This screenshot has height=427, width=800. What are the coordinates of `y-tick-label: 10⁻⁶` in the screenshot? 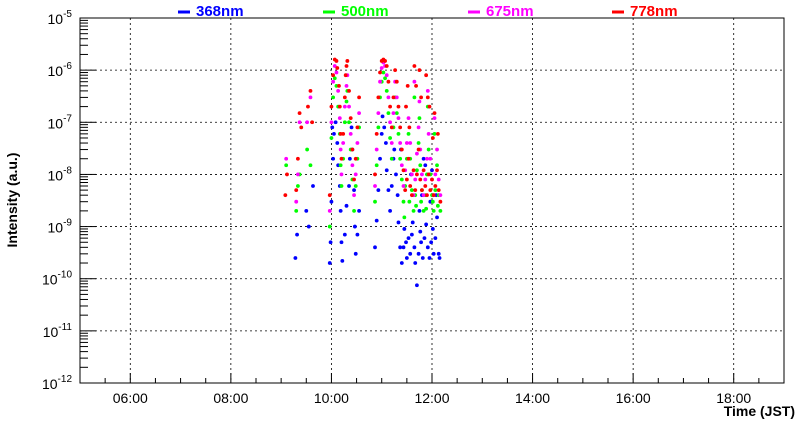 It's located at (60, 70).